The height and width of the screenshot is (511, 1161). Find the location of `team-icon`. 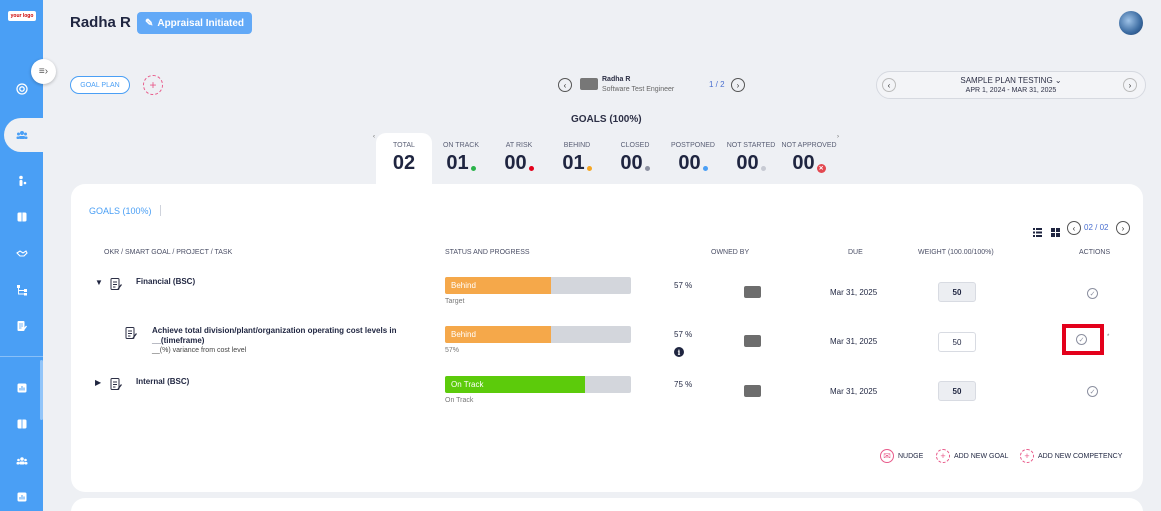

team-icon is located at coordinates (22, 135).